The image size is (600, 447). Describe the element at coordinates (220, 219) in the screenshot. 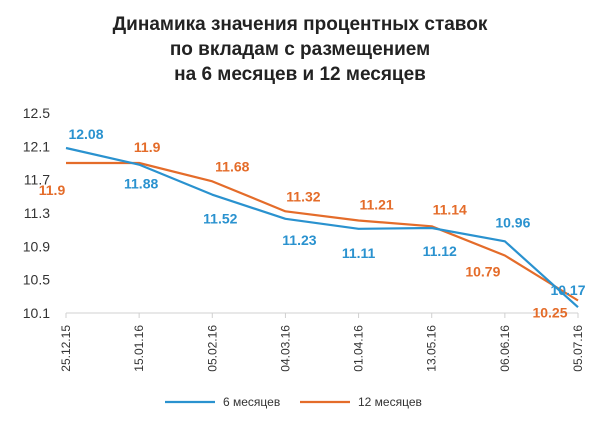

I see `data-label-6-months: 11.52` at that location.